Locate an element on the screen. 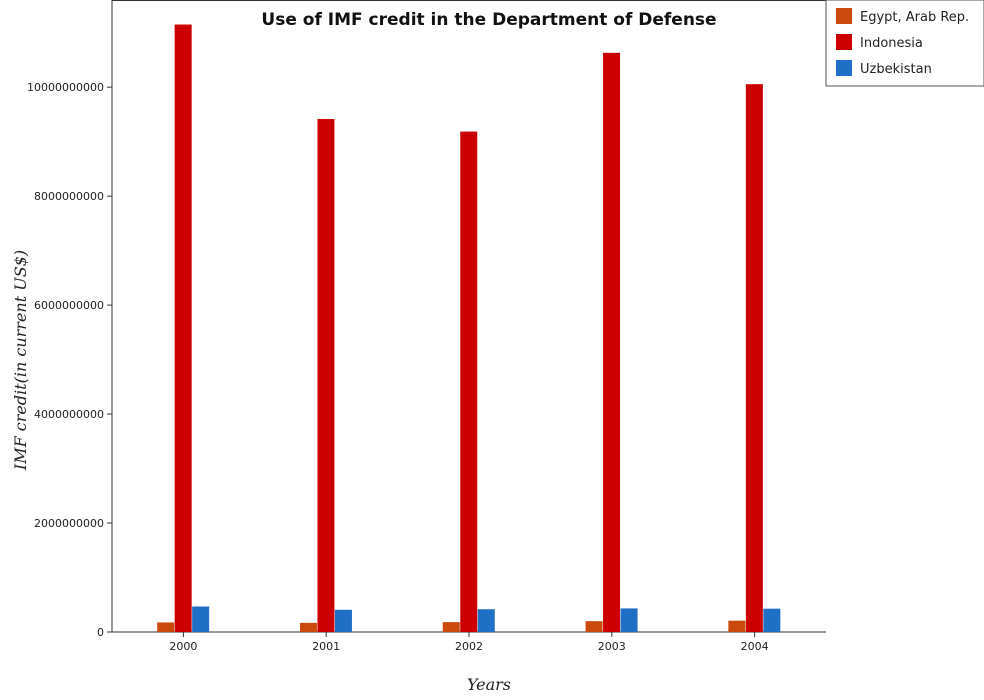 The image size is (984, 700). y-tick-label: 2000000000 is located at coordinates (69, 523).